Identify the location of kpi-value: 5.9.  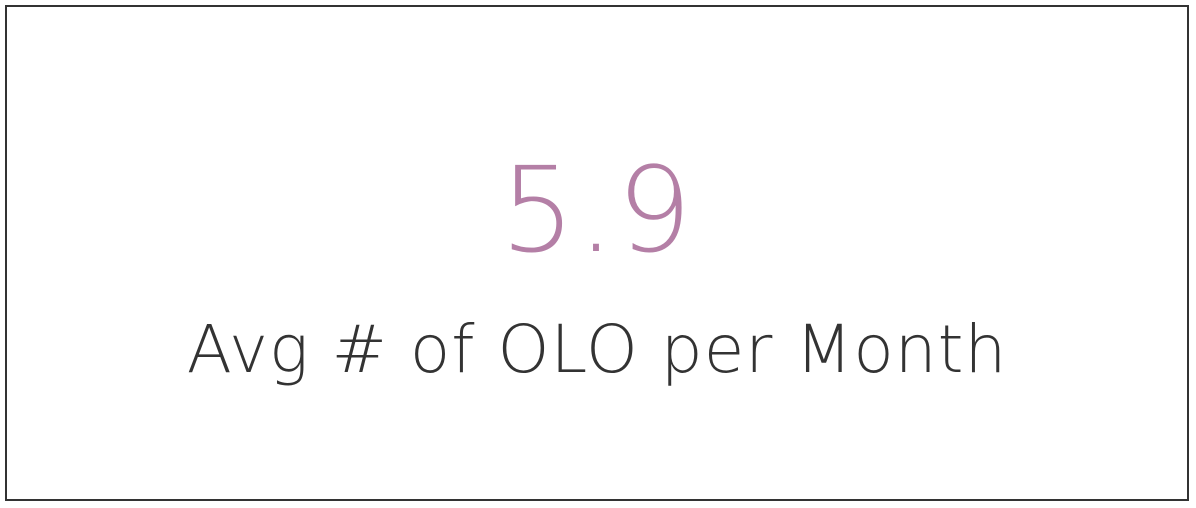
(597, 210).